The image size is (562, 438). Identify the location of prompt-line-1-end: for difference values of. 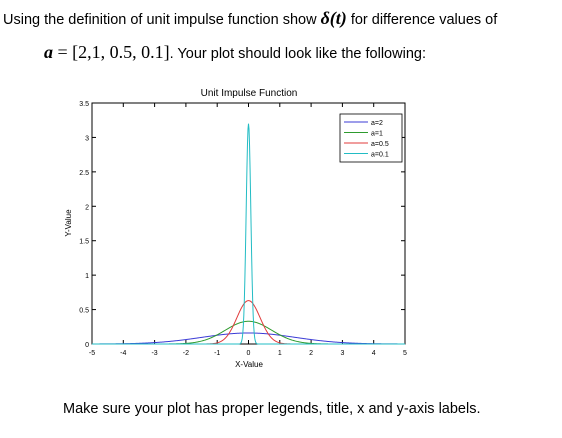
(422, 20).